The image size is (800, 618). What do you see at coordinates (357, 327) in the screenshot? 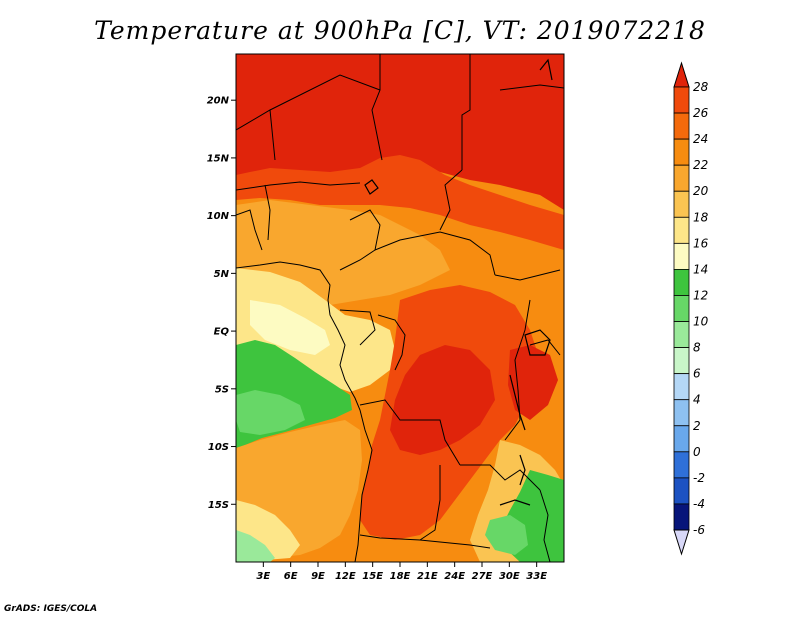
I see `border-gabon` at bounding box center [357, 327].